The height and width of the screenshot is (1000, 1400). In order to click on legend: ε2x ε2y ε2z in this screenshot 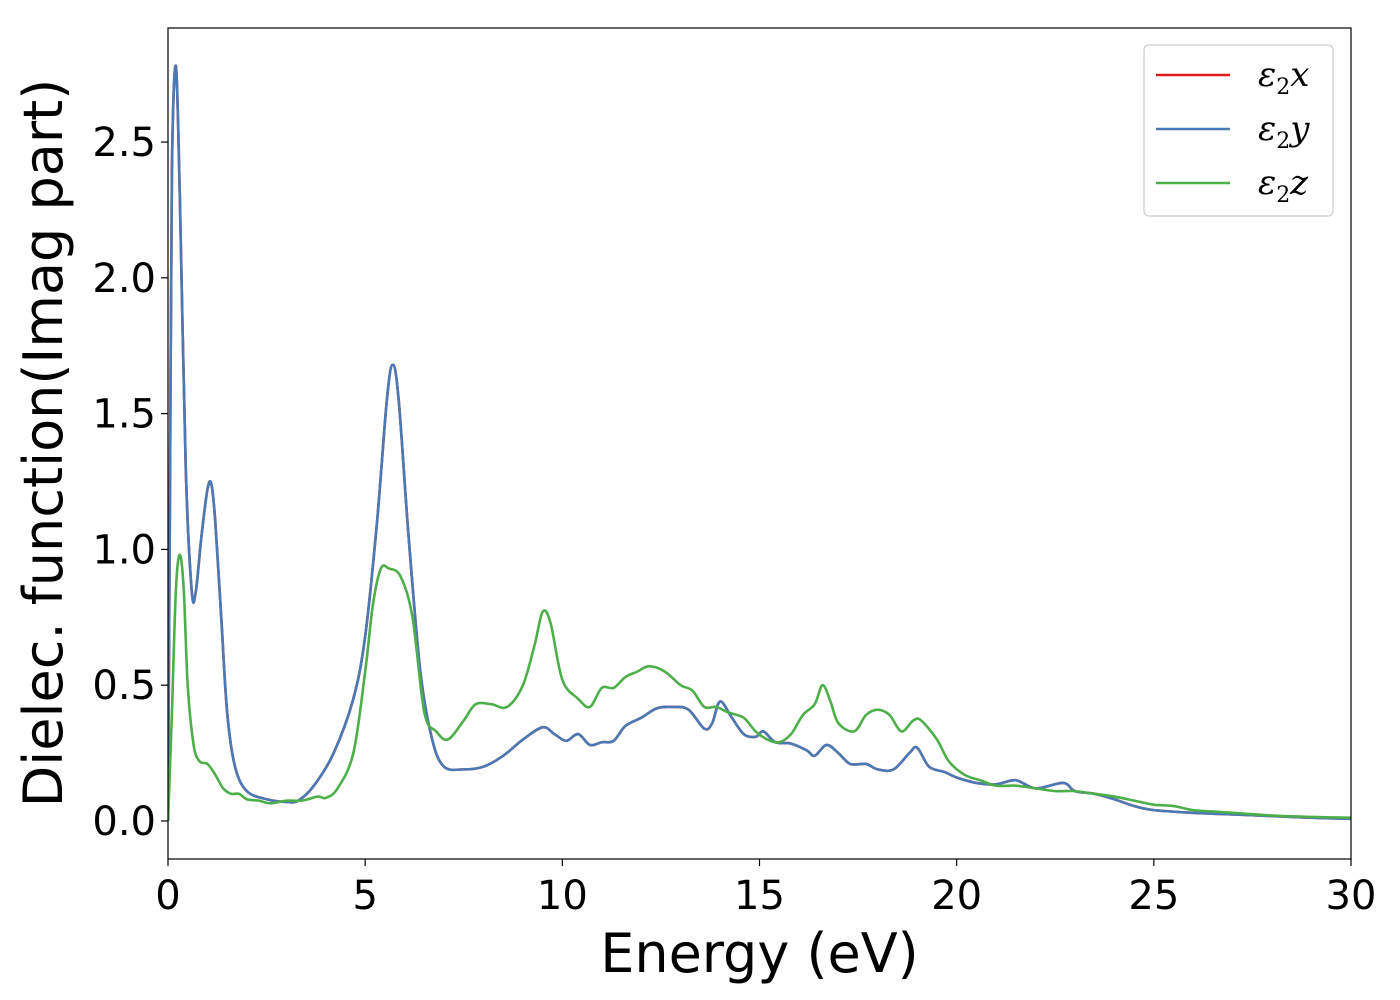, I will do `click(1238, 130)`.